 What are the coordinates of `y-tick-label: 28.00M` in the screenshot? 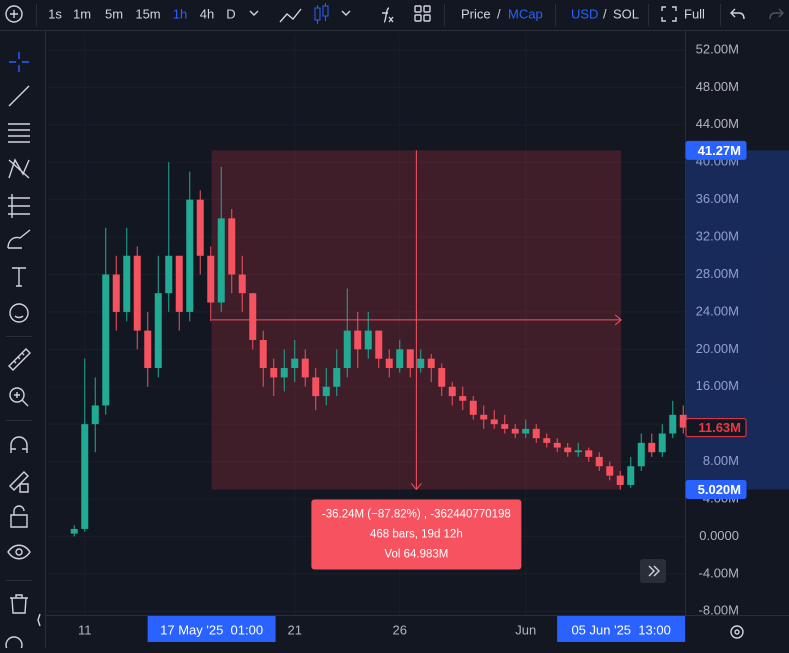 It's located at (717, 273).